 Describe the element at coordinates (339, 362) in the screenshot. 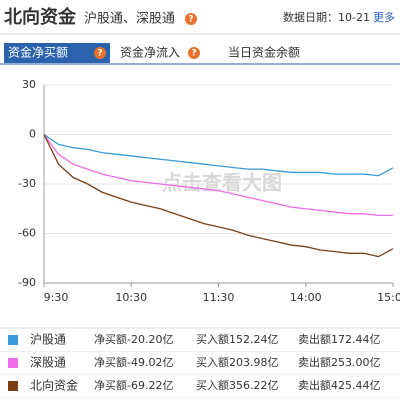

I see `sell-amount: 卖出额253.00亿` at that location.